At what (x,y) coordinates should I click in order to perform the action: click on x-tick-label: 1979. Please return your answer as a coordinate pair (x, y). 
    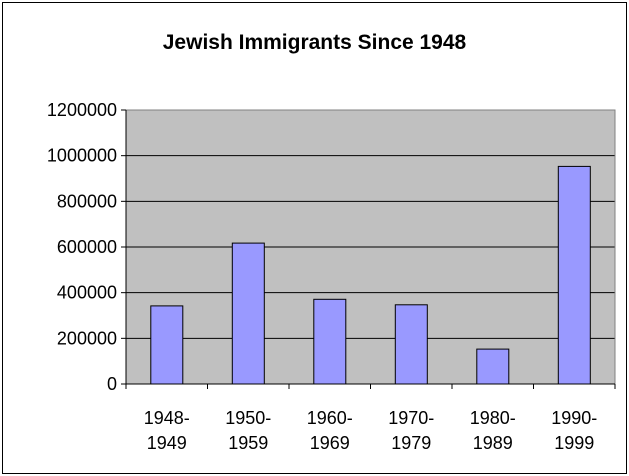
    Looking at the image, I should click on (411, 443).